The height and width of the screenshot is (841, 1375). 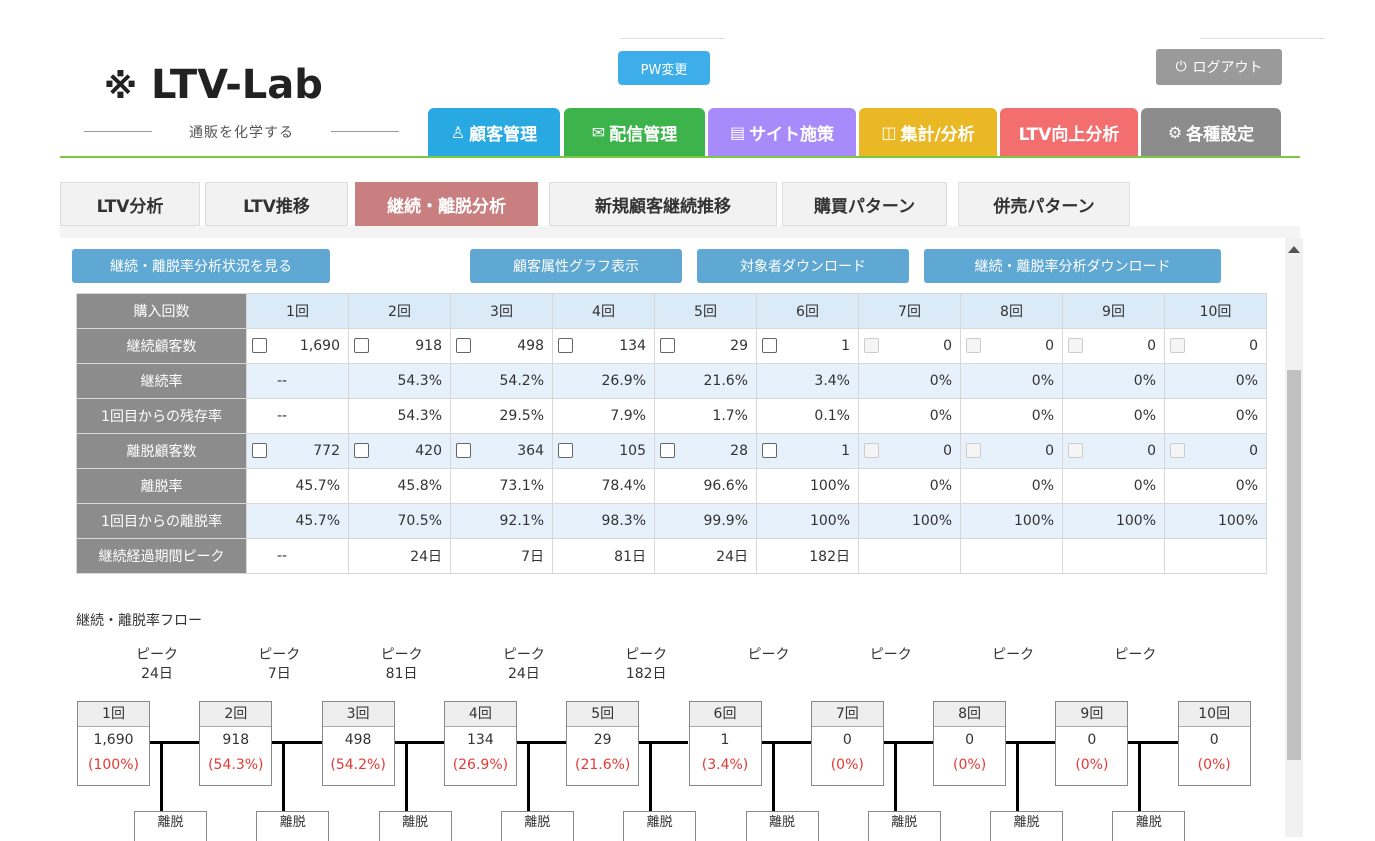 What do you see at coordinates (1011, 521) in the screenshot?
I see `cell-value: 100%` at bounding box center [1011, 521].